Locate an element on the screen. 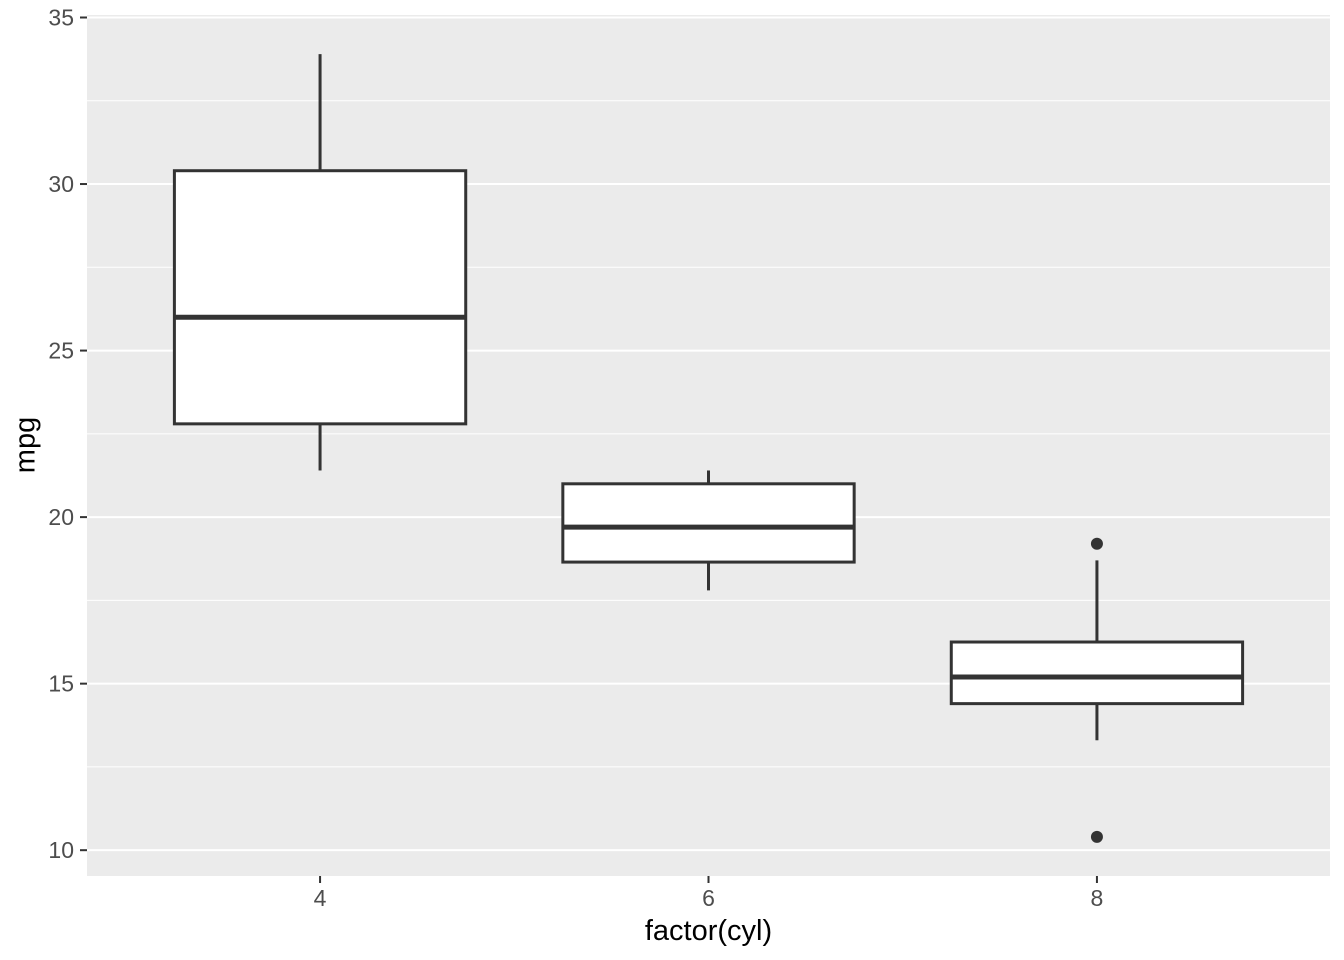  y-tick-label: 25 is located at coordinates (61, 351).